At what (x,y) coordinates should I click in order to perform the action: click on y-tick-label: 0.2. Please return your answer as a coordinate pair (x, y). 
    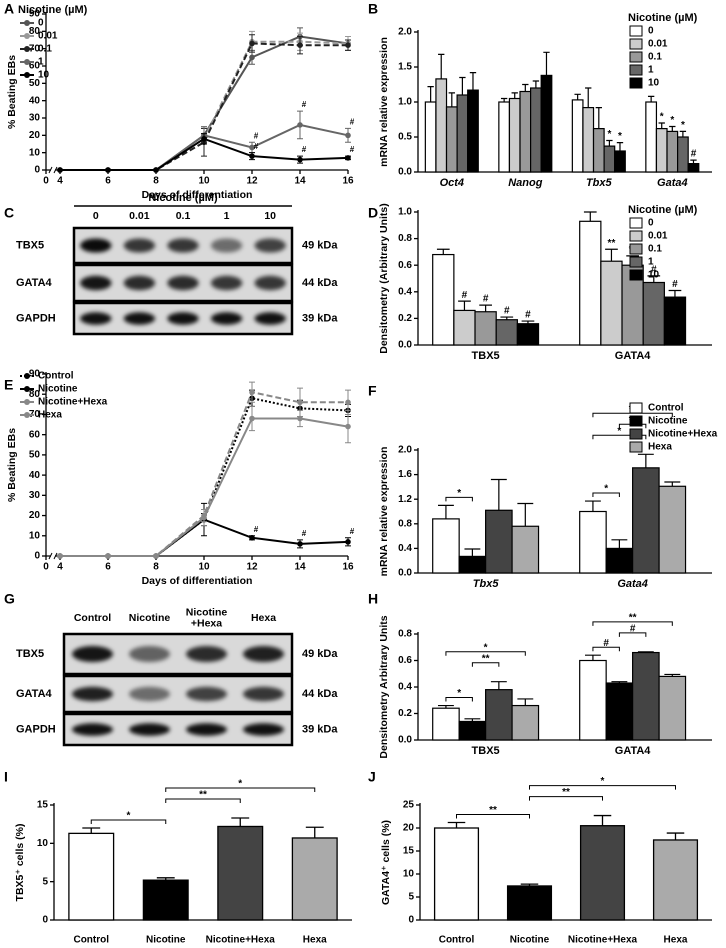
    Looking at the image, I should click on (405, 713).